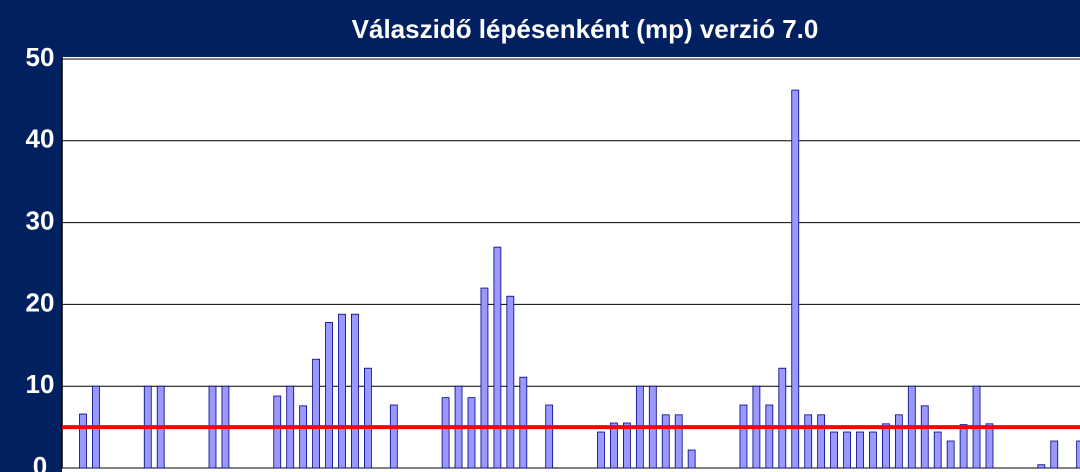  Describe the element at coordinates (40, 139) in the screenshot. I see `y-tick-label: 40` at that location.